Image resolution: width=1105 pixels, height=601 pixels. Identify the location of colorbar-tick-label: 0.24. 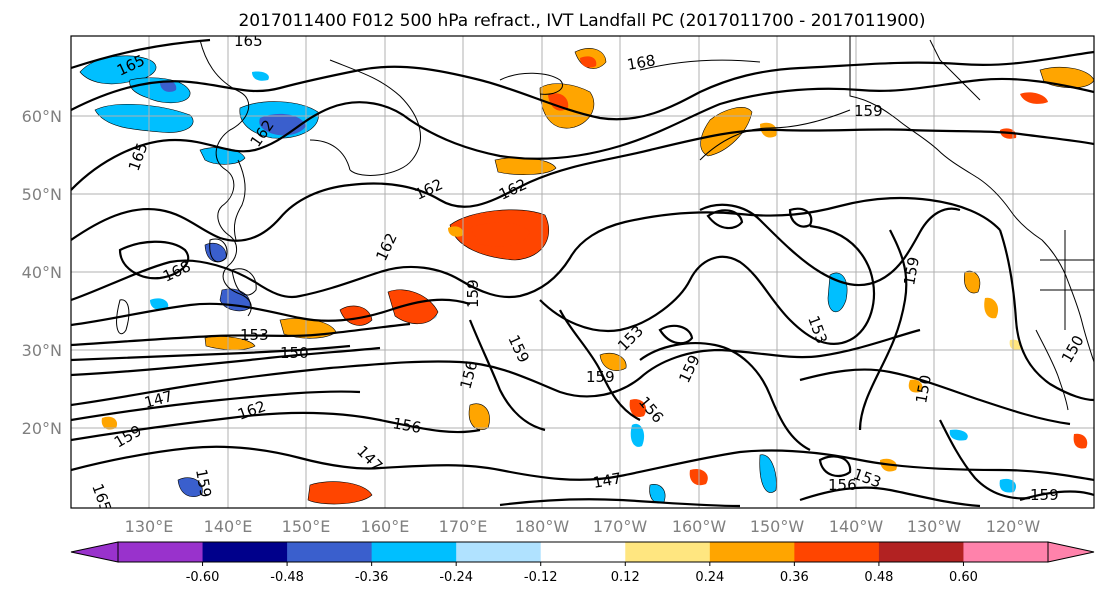
(709, 577).